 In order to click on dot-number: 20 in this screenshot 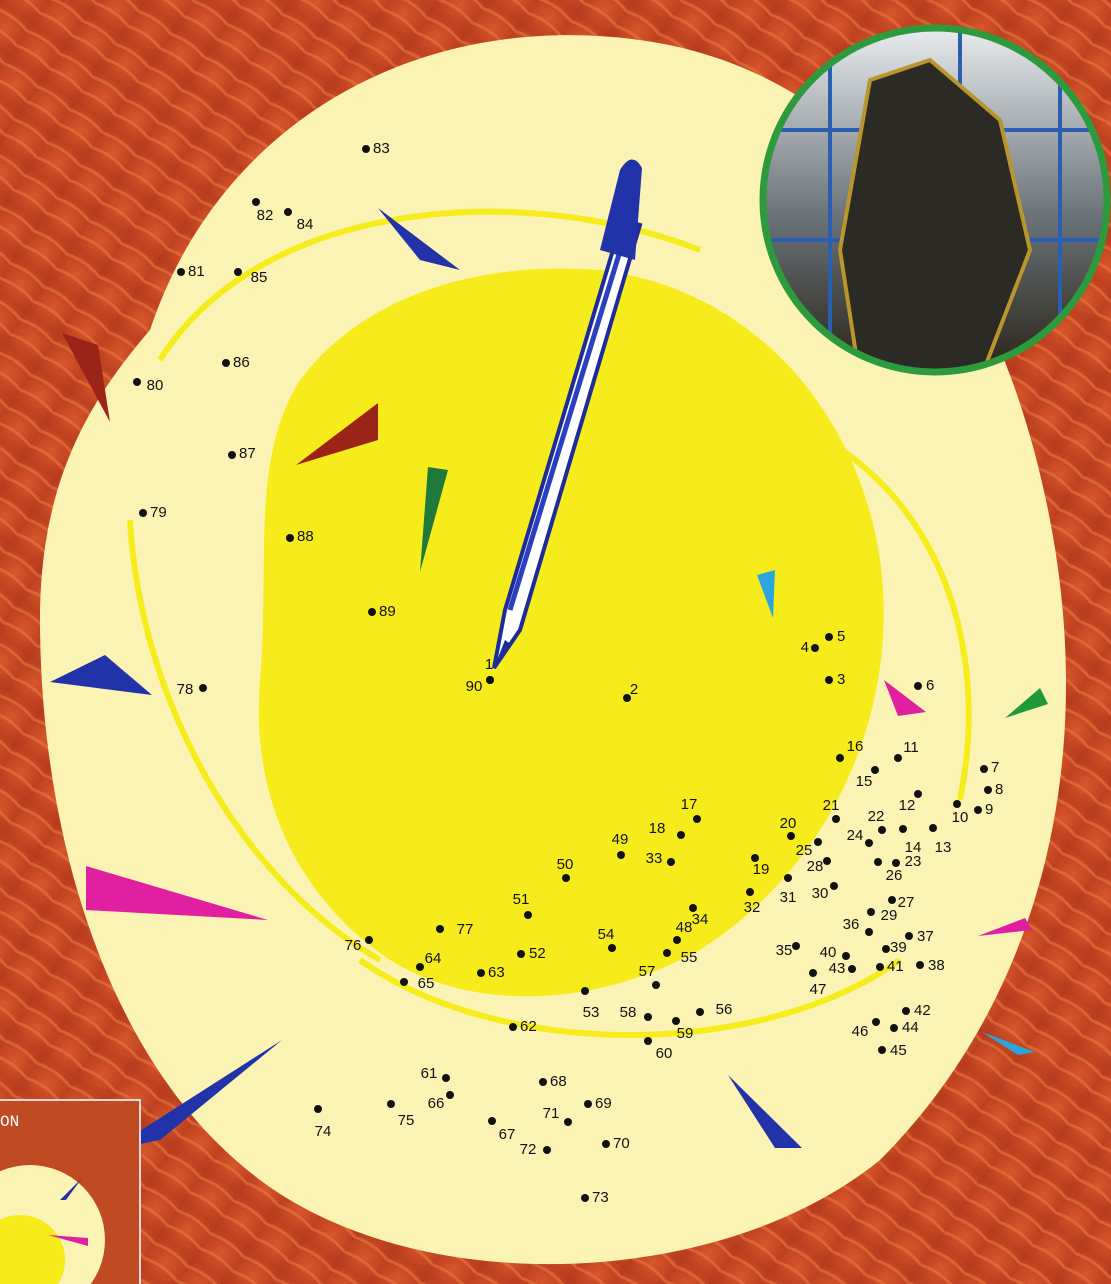, I will do `click(788, 823)`.